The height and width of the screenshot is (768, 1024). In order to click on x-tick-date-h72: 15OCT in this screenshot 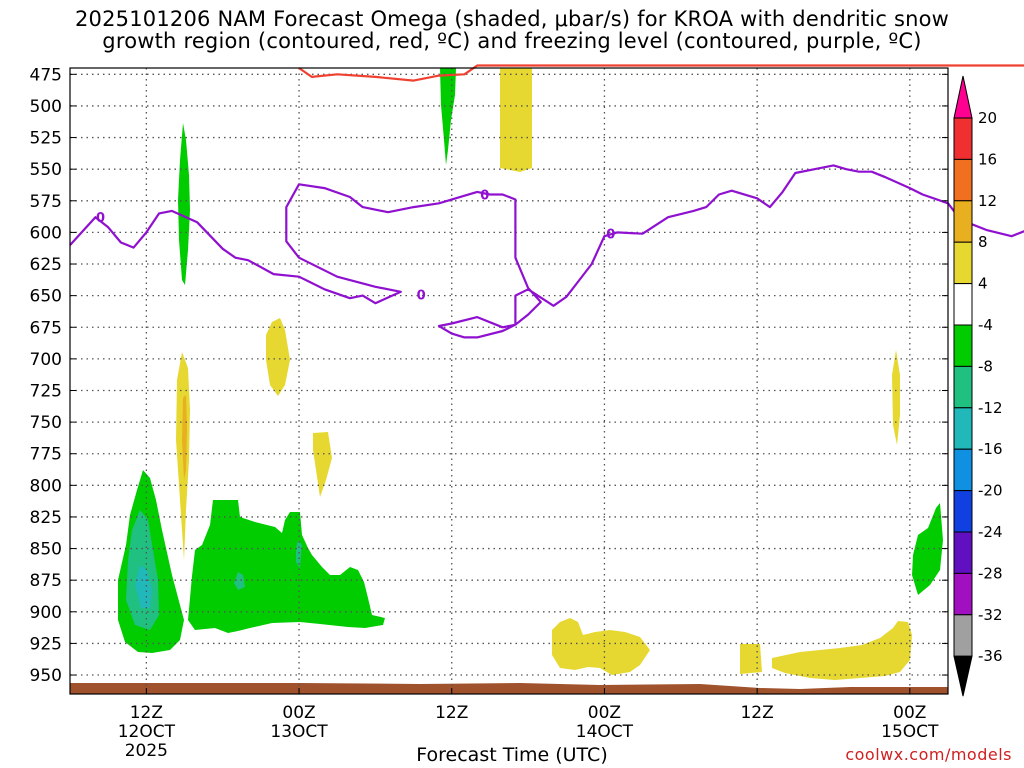, I will do `click(910, 732)`.